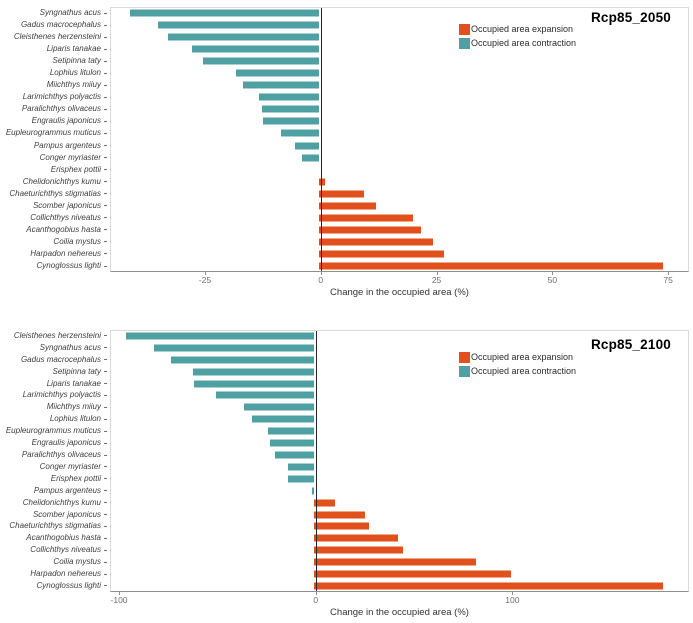 The image size is (693, 623). I want to click on legend-entry-expansion: Occupied area expansion, so click(517, 29).